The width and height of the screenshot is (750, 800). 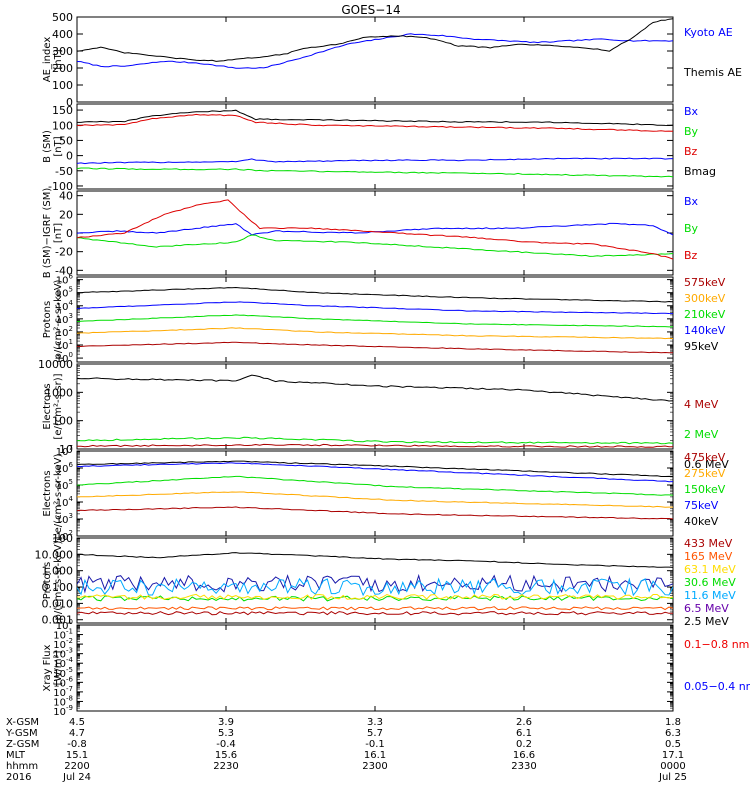 What do you see at coordinates (62, 110) in the screenshot?
I see `y-tick-label: 150` at bounding box center [62, 110].